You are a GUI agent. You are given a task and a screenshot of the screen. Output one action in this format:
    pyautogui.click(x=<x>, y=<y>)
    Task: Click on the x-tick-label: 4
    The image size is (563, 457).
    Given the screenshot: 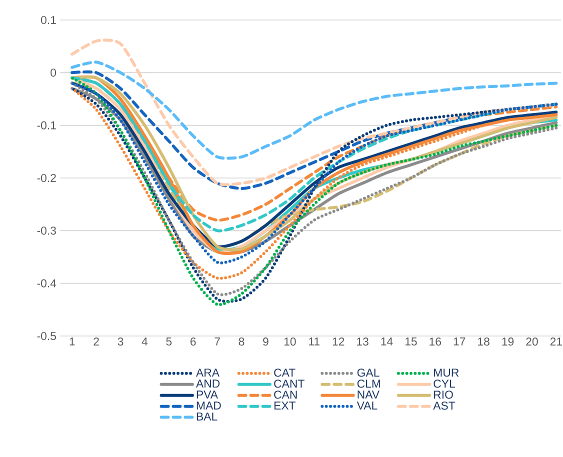 What is the action you would take?
    pyautogui.click(x=145, y=342)
    